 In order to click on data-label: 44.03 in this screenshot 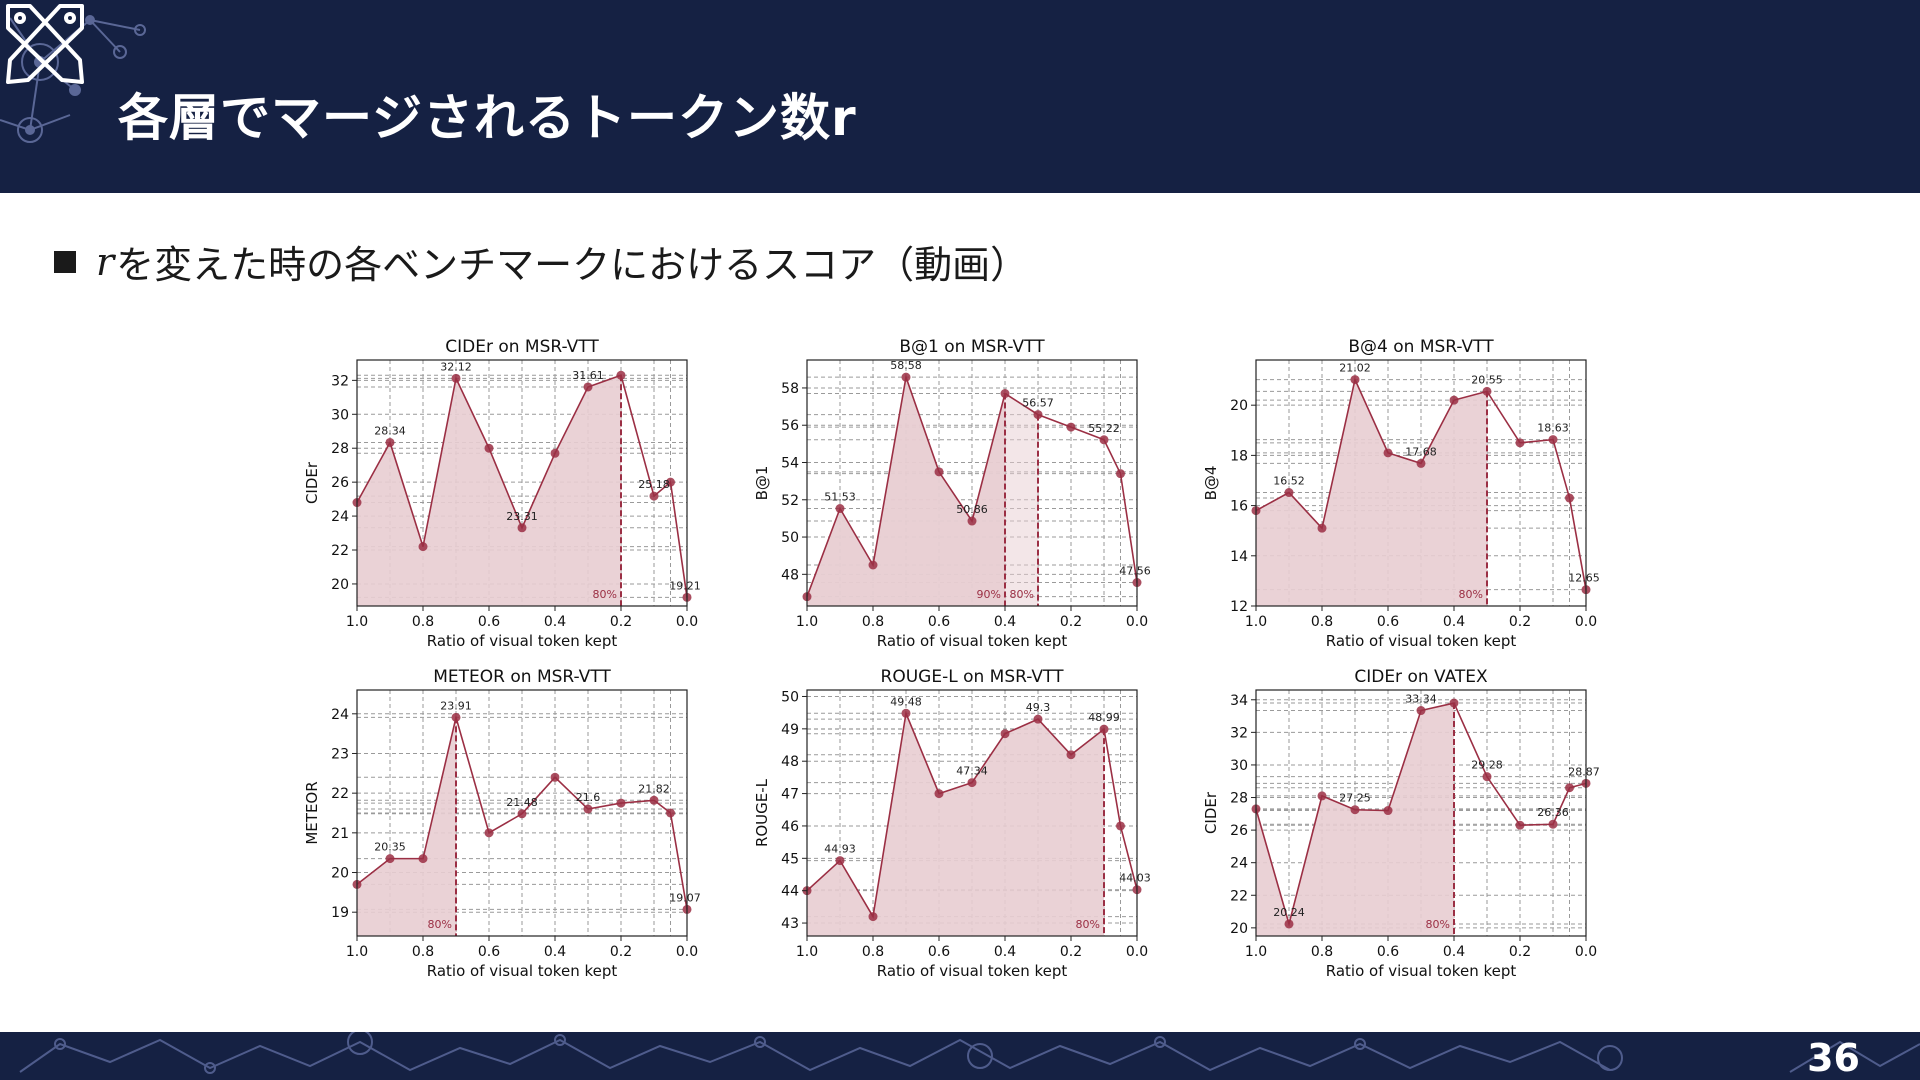, I will do `click(1135, 878)`.